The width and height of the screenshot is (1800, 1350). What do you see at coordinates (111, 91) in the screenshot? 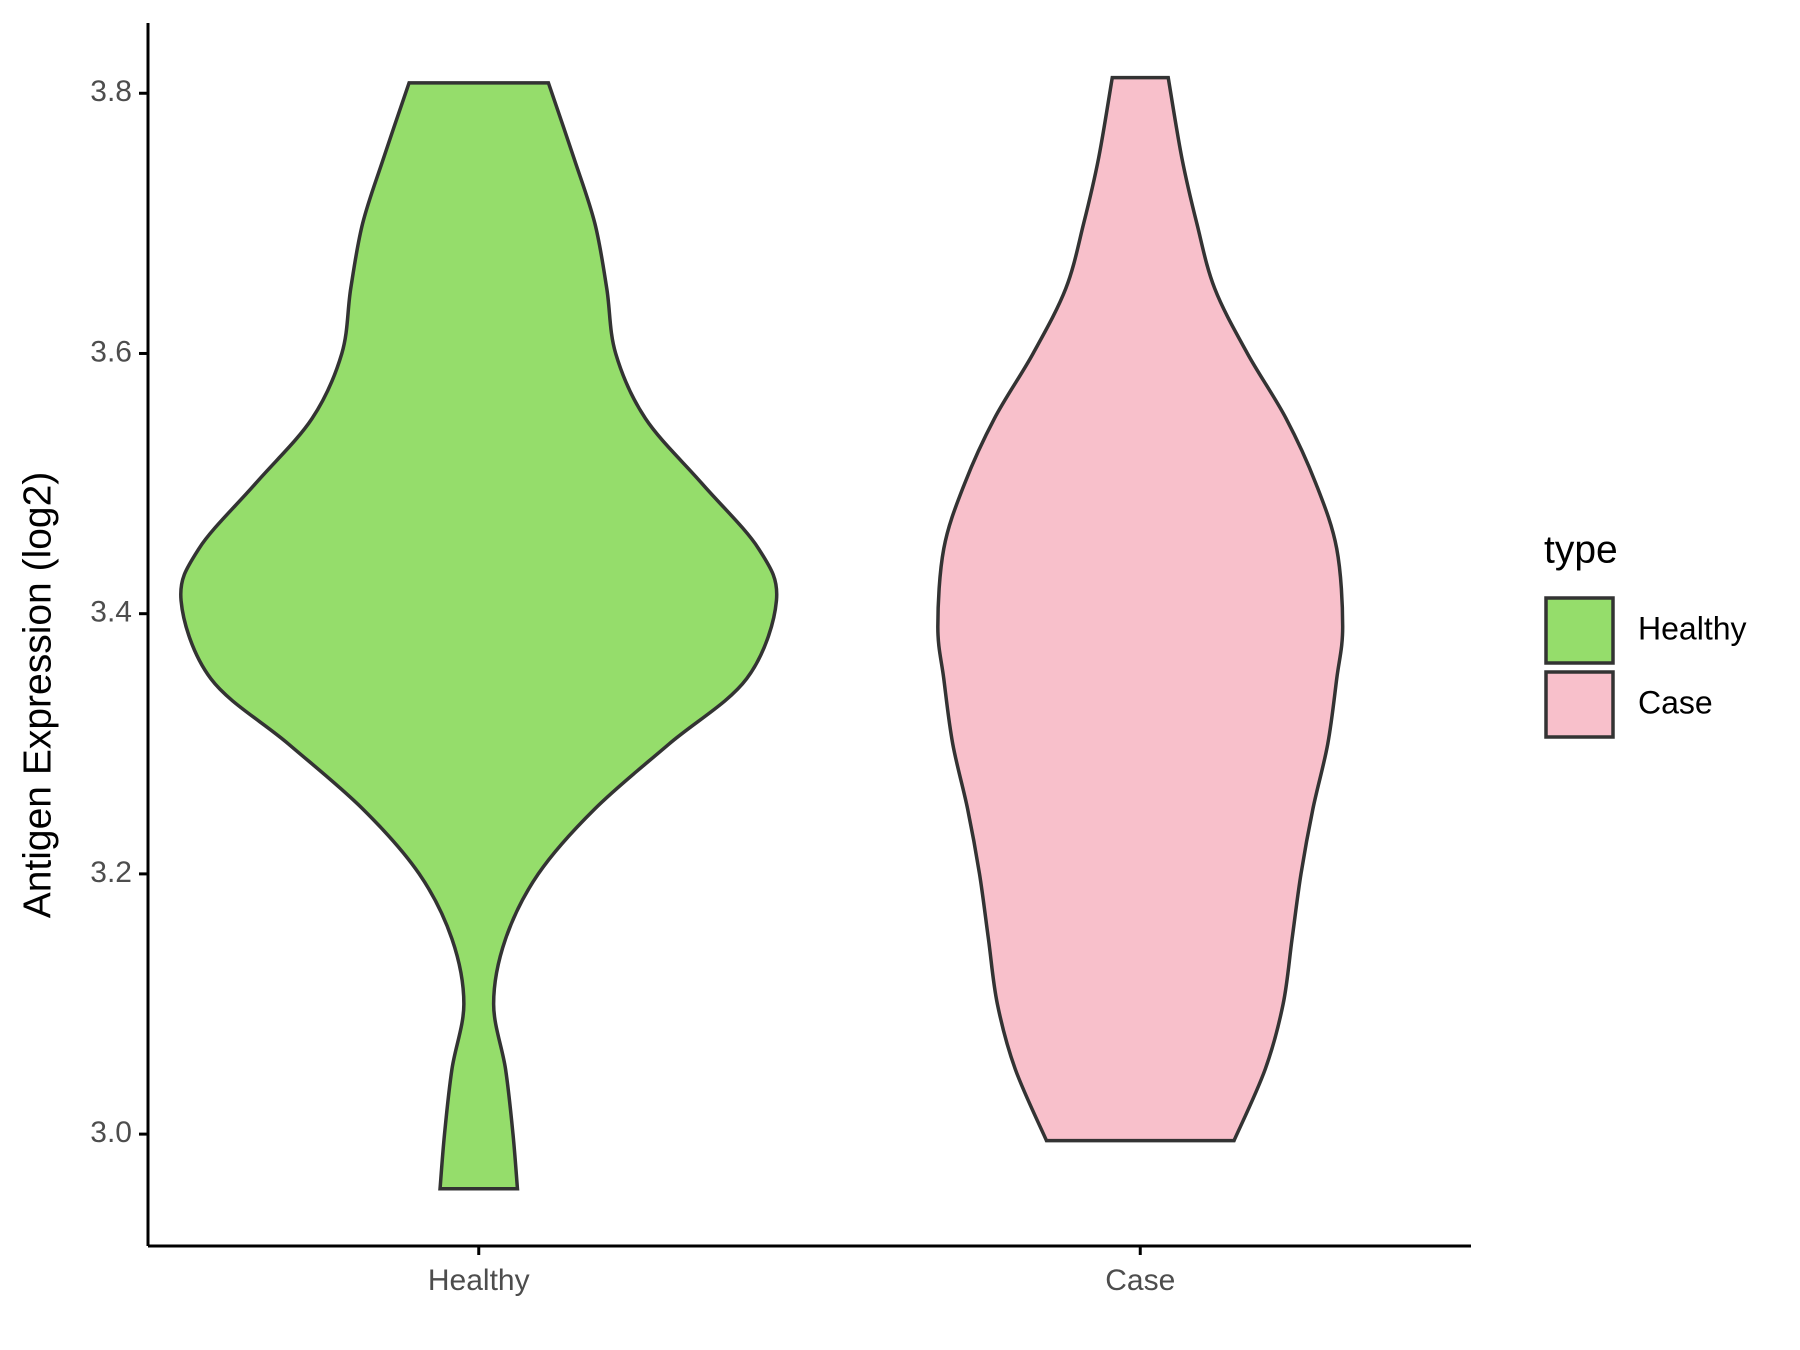
I see `y-tick-label: 3.8` at bounding box center [111, 91].